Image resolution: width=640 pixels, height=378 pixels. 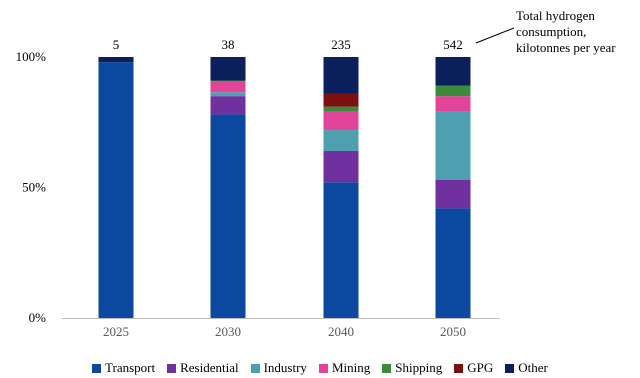 I want to click on legend-label: GPG, so click(x=480, y=367).